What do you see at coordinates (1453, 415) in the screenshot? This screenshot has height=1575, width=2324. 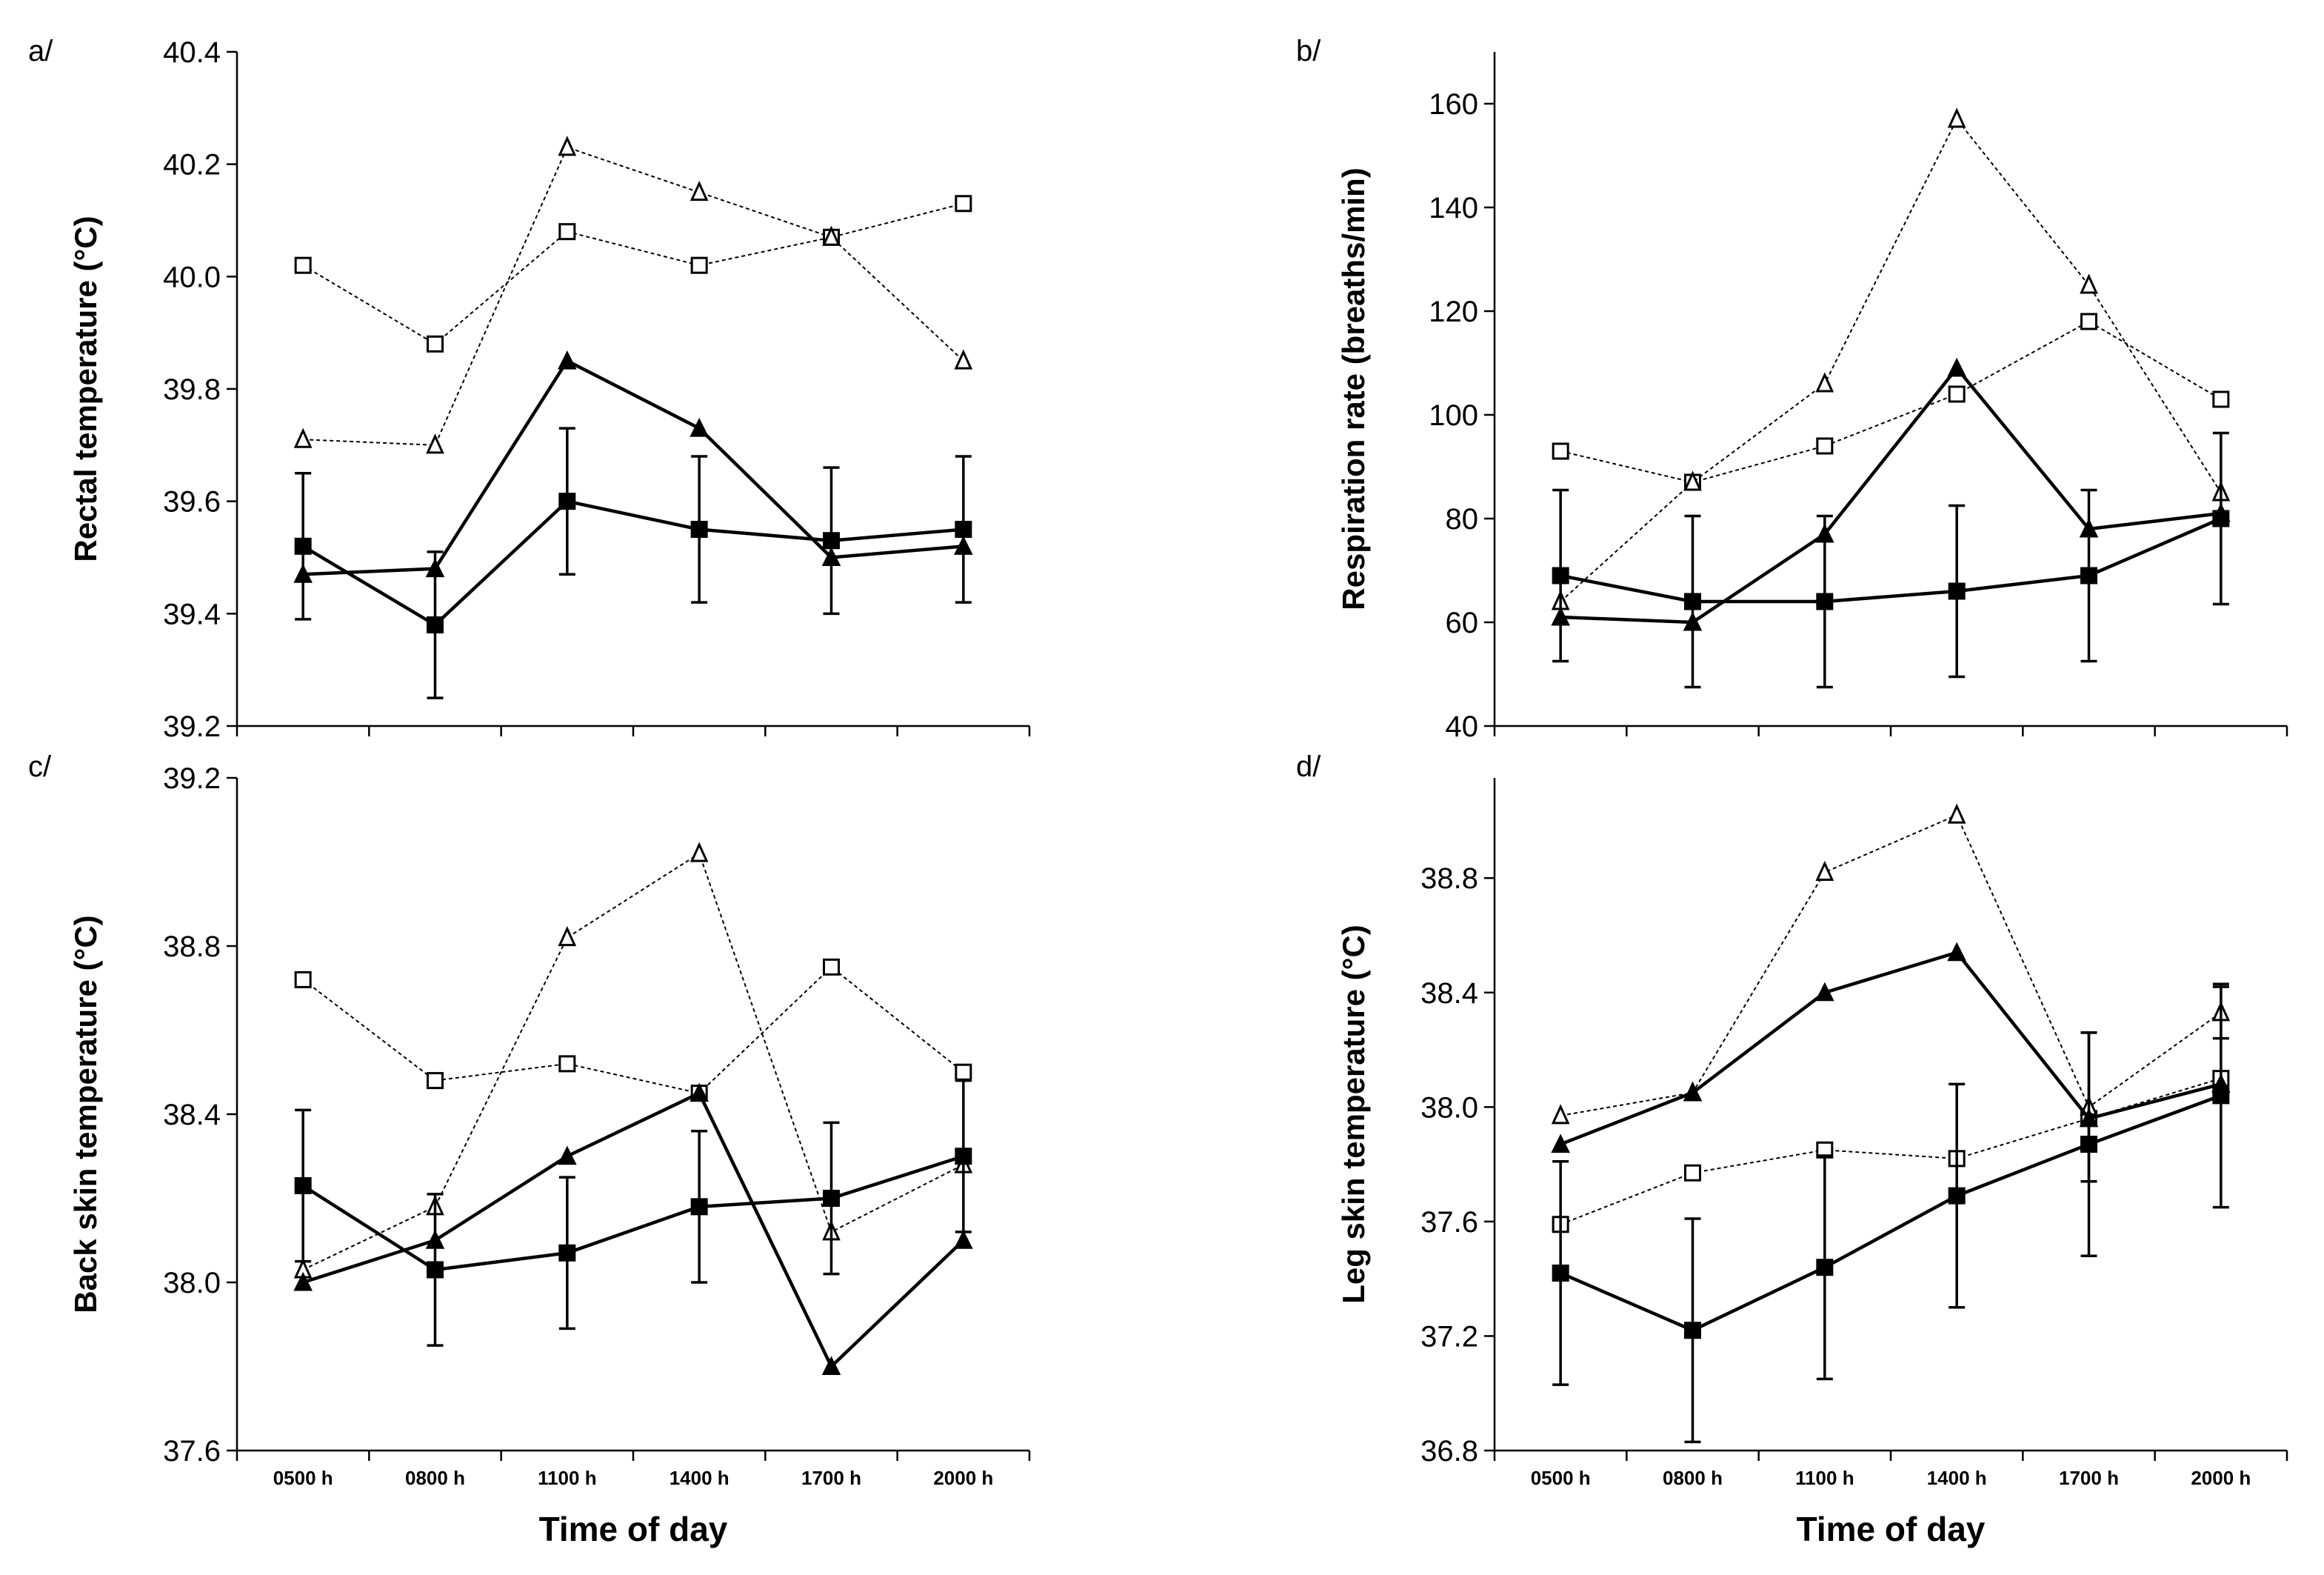 I see `y-tick-label: 100` at bounding box center [1453, 415].